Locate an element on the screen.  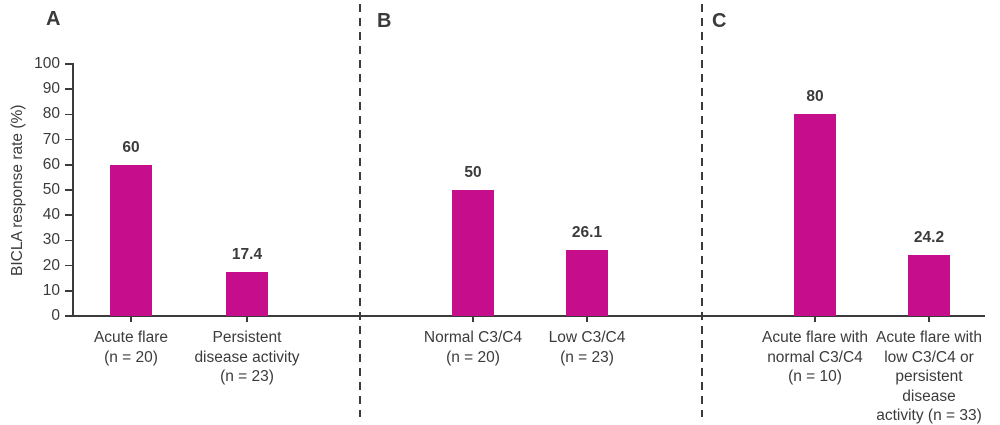
y-tick-label: 40 is located at coordinates (51, 215).